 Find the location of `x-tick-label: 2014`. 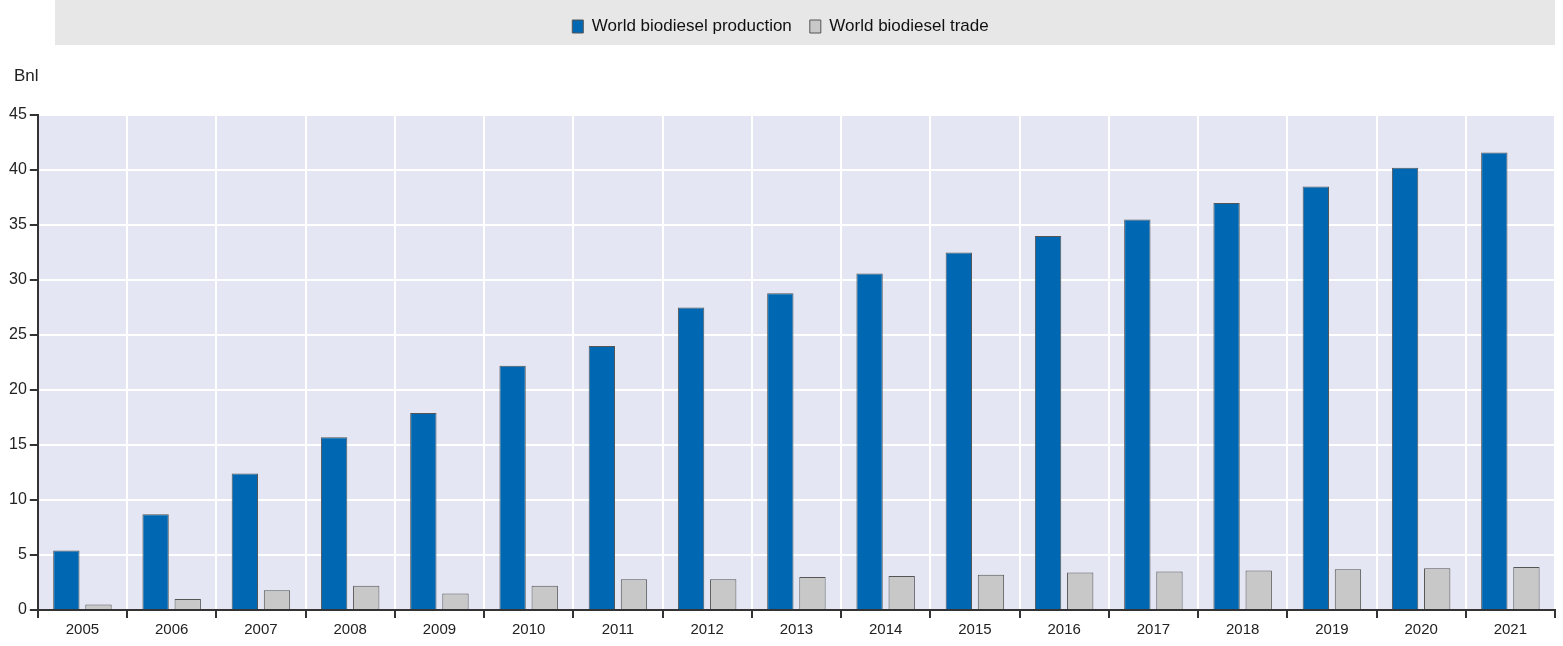

x-tick-label: 2014 is located at coordinates (885, 629).